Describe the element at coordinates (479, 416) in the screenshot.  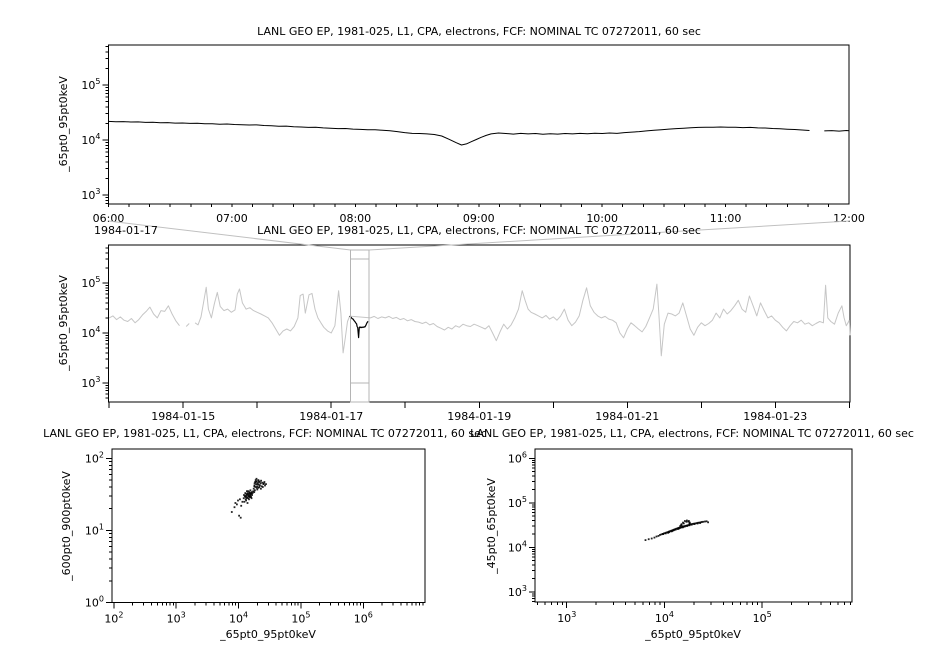
I see `tick-label: 1984-01-19` at that location.